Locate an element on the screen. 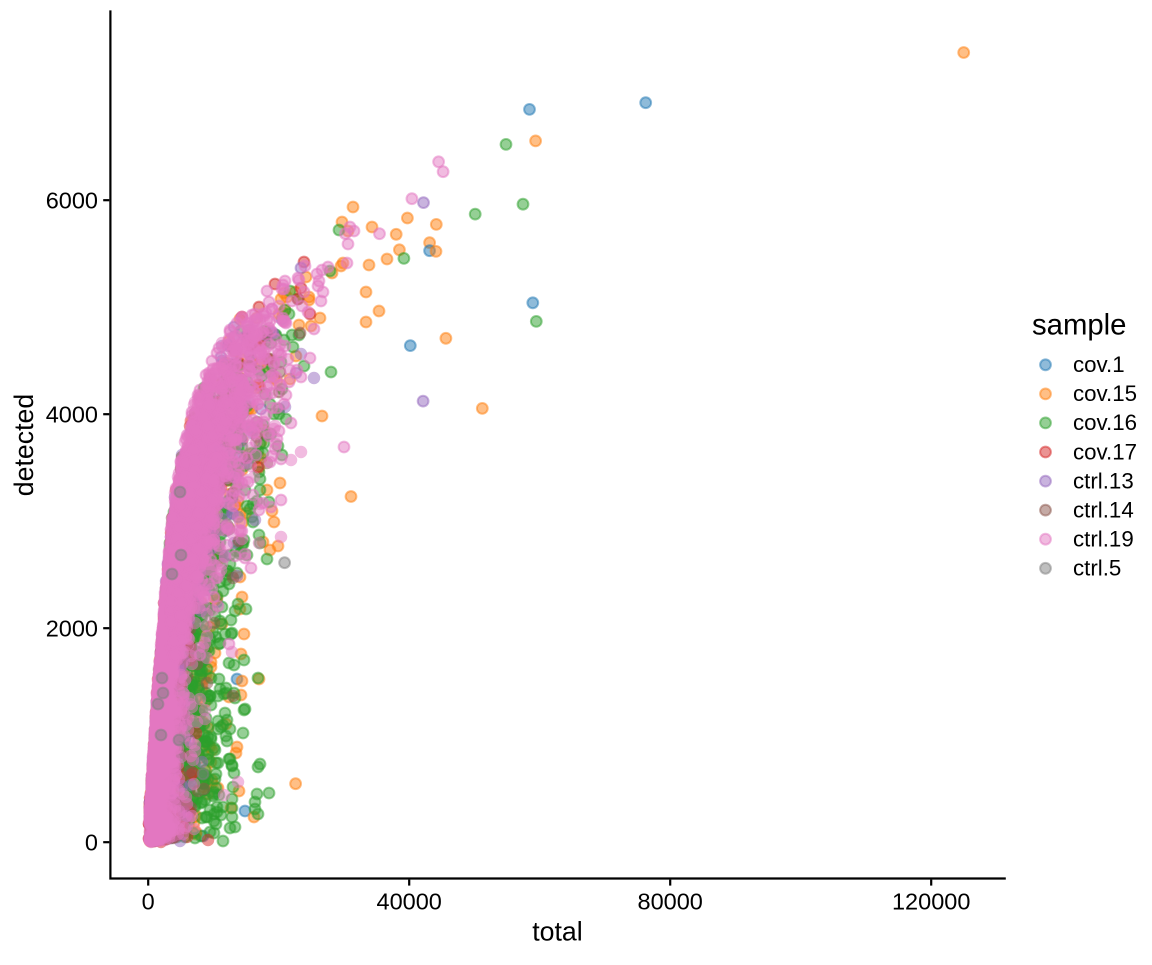 This screenshot has height=965, width=1152. svg-text: cov.17 is located at coordinates (1105, 451).